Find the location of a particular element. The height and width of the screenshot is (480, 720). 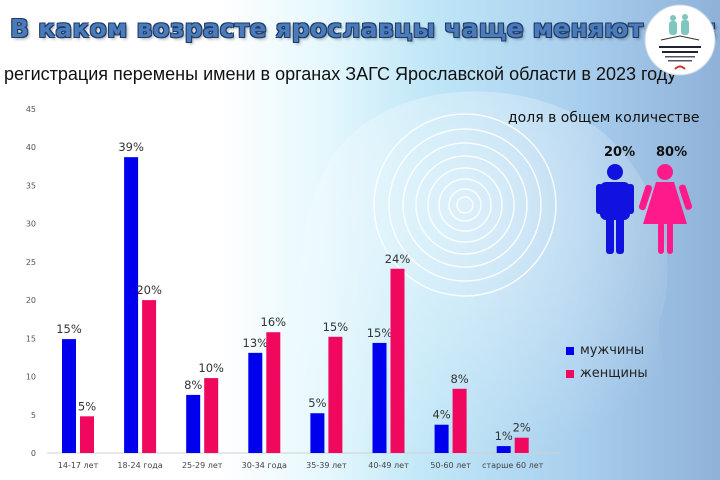

y-tick-label: 10 is located at coordinates (31, 377).